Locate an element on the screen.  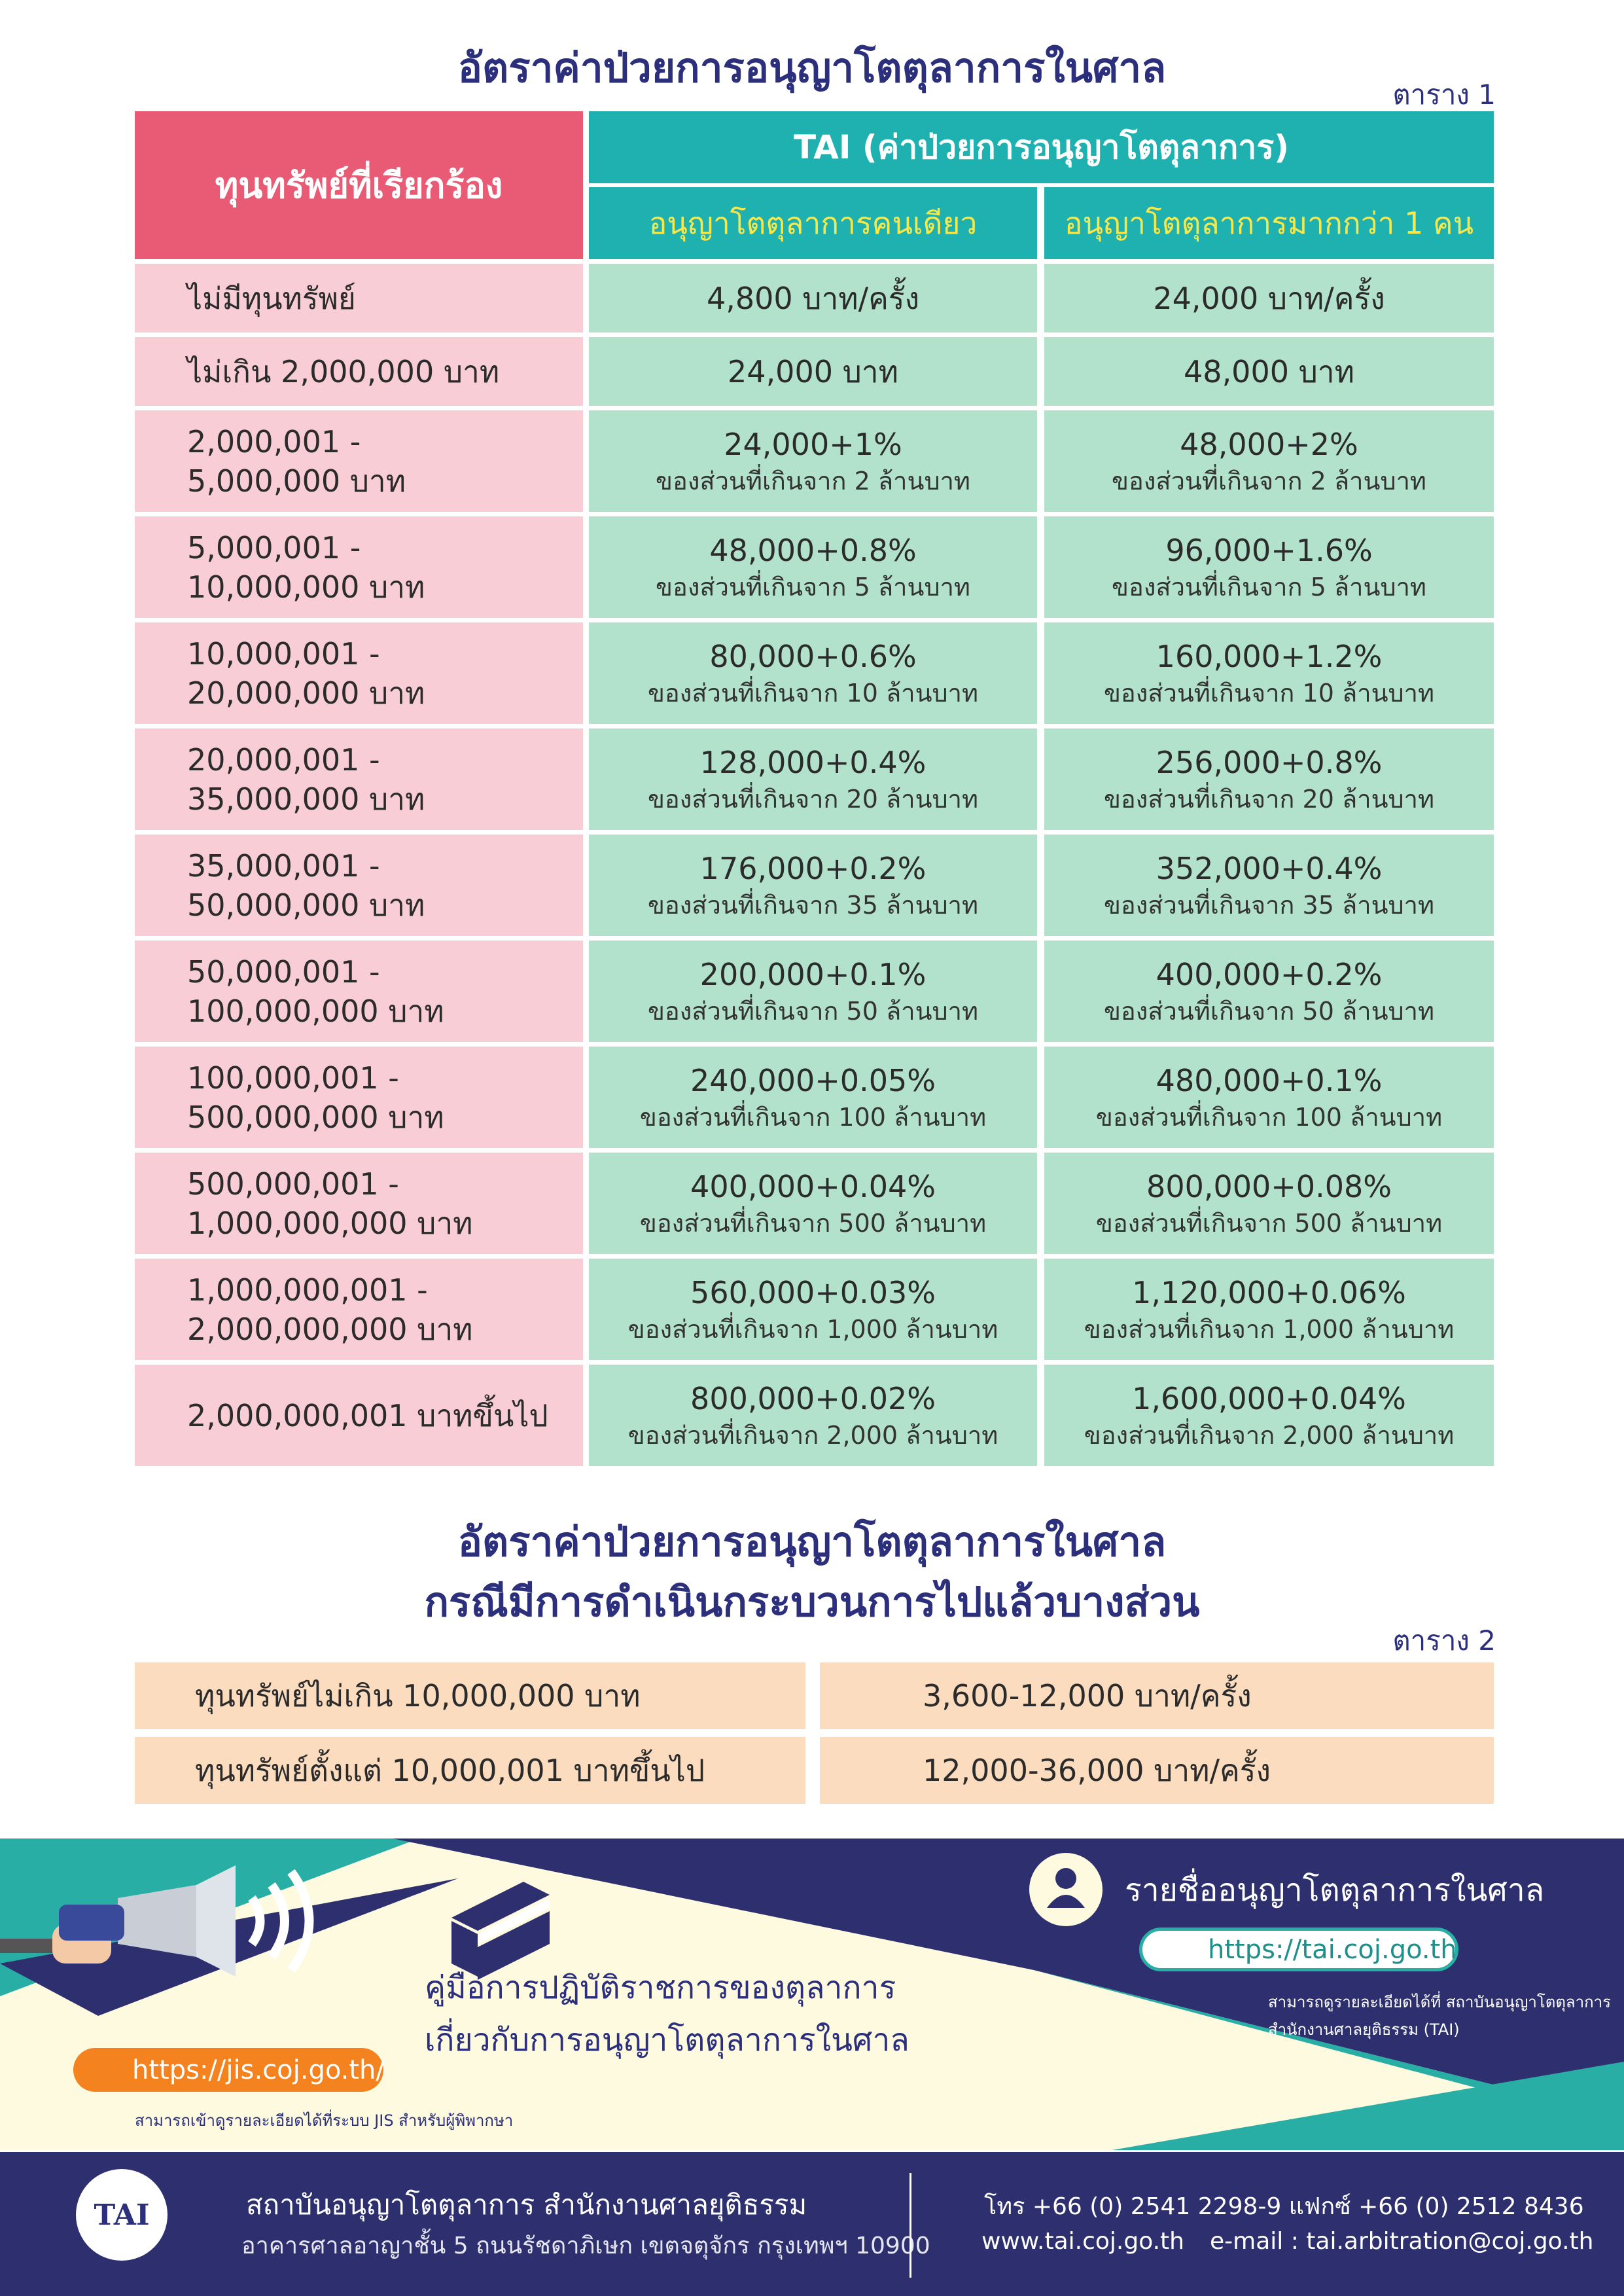
fee-cell: 4,800 บาท/ครั้ง is located at coordinates (813, 298).